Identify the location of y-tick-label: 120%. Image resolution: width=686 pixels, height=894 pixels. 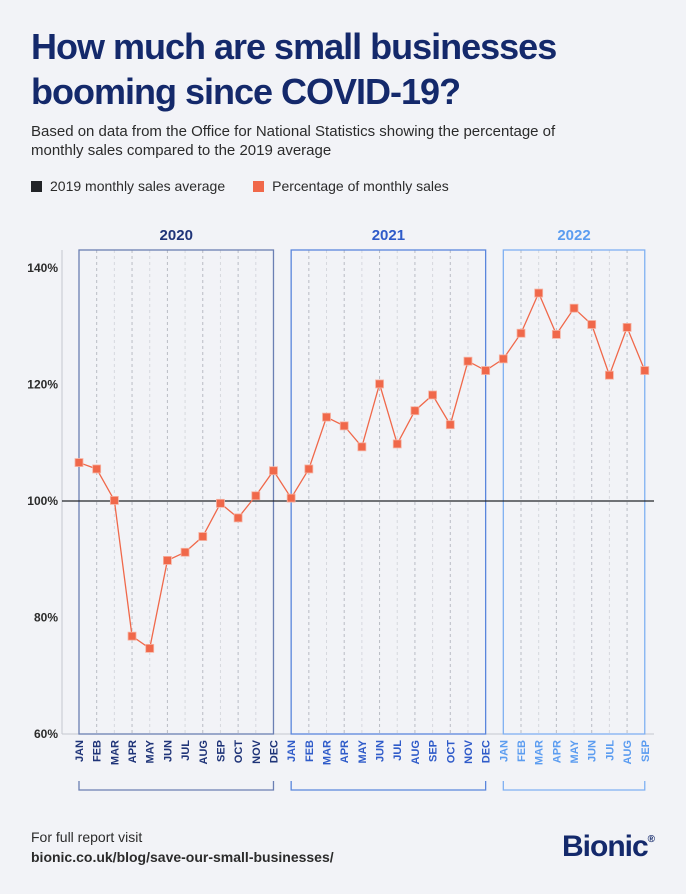
(42, 385).